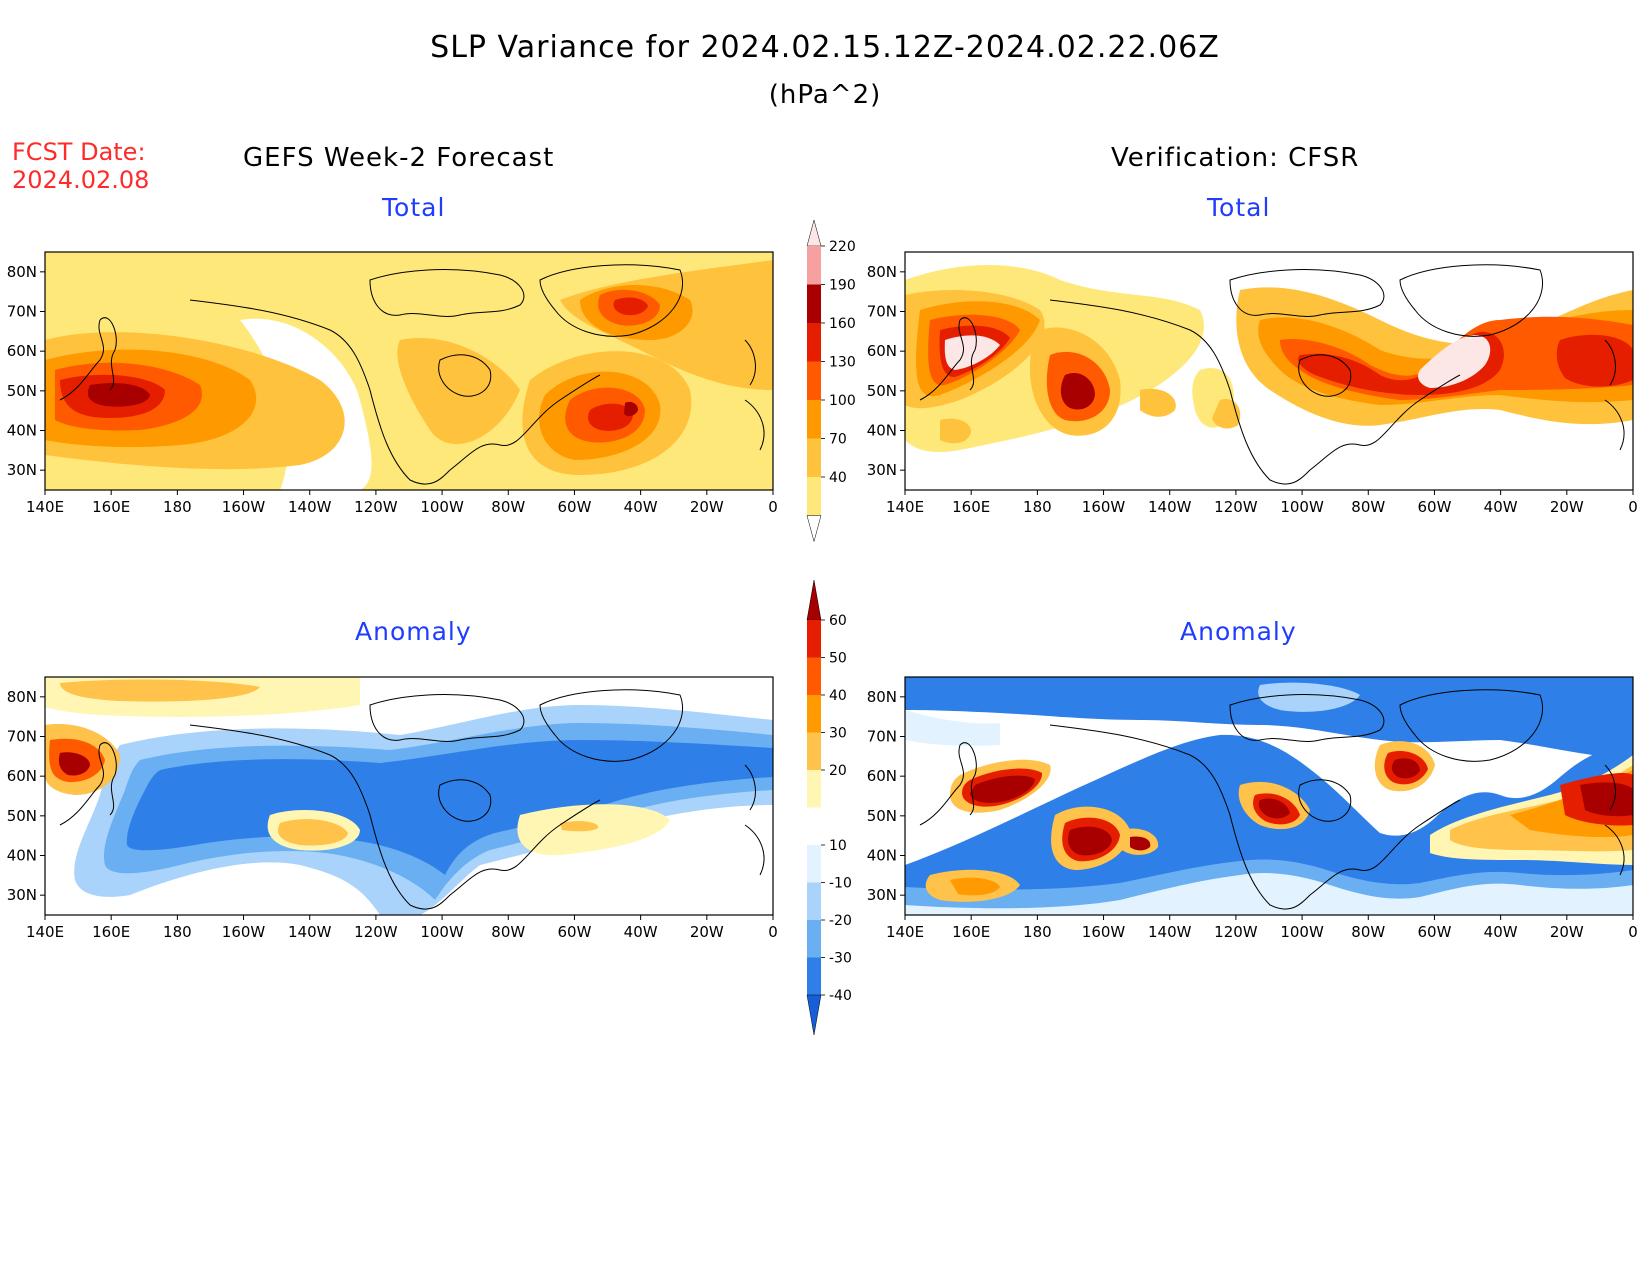 The image size is (1650, 1275). What do you see at coordinates (840, 959) in the screenshot?
I see `colorbar-label: -30` at bounding box center [840, 959].